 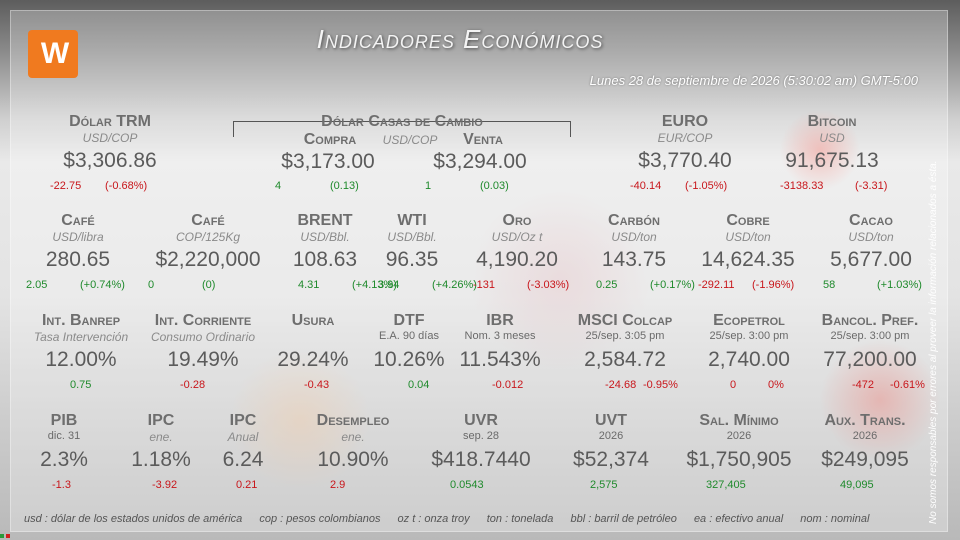 I want to click on indicator-change: 2,575, so click(x=604, y=485).